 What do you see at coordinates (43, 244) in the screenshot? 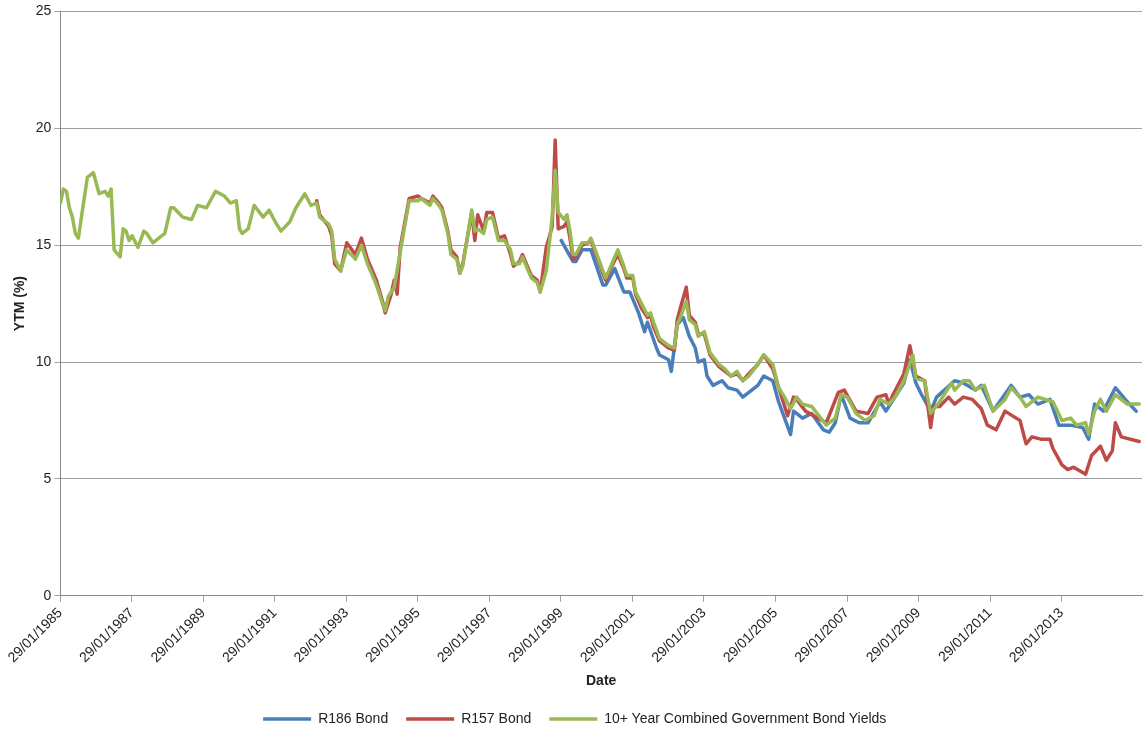
I see `y-tick-label: 15` at bounding box center [43, 244].